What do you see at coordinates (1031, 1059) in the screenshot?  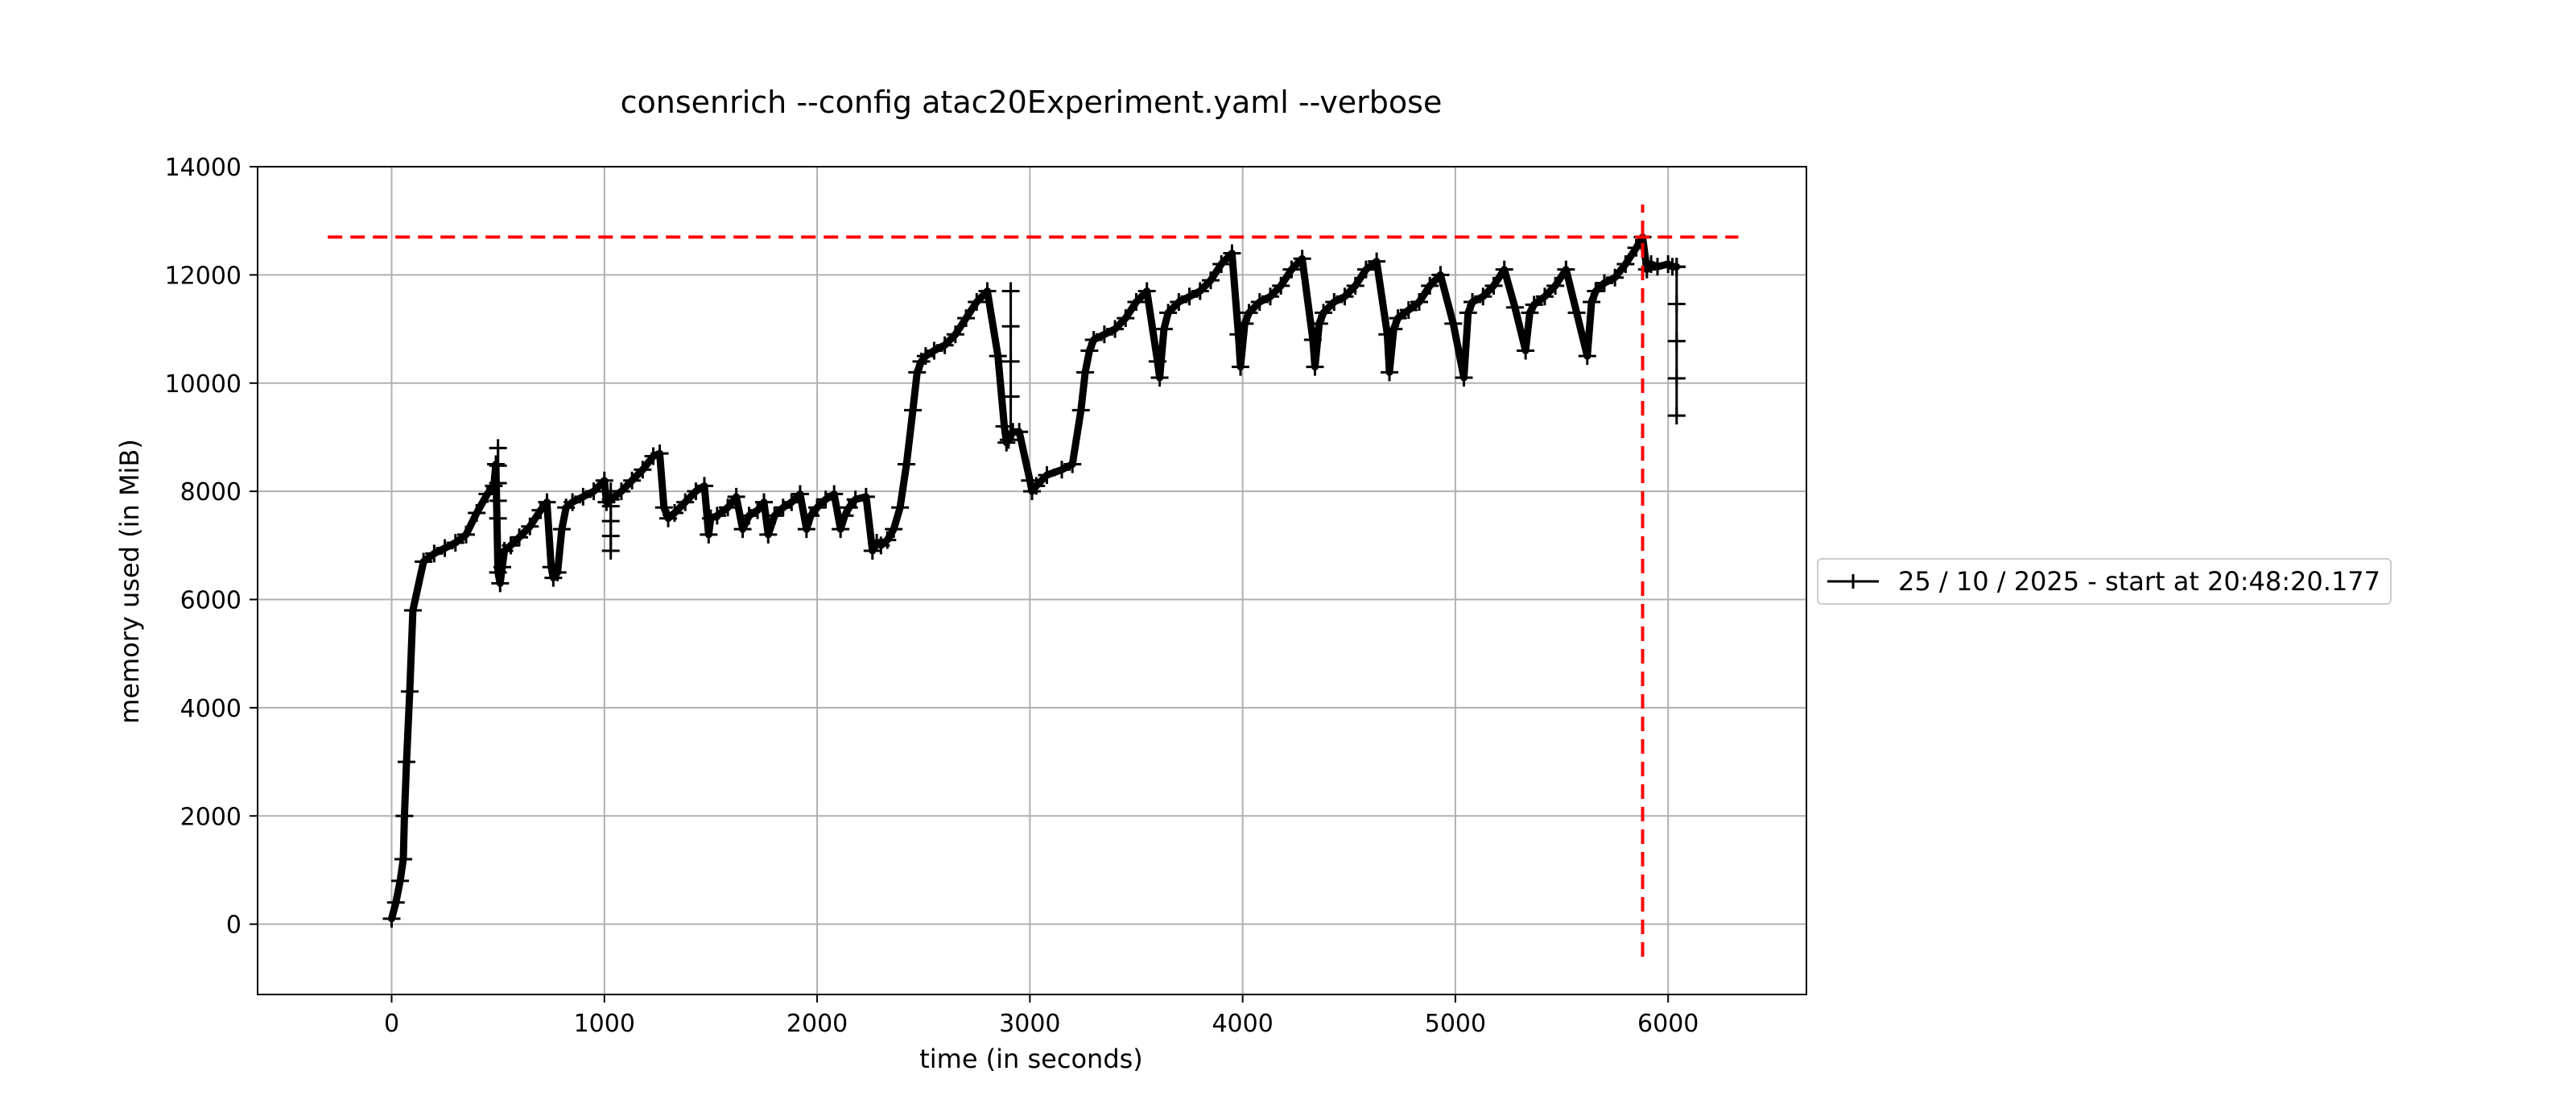 I see `x-axis-label: time (in seconds)` at bounding box center [1031, 1059].